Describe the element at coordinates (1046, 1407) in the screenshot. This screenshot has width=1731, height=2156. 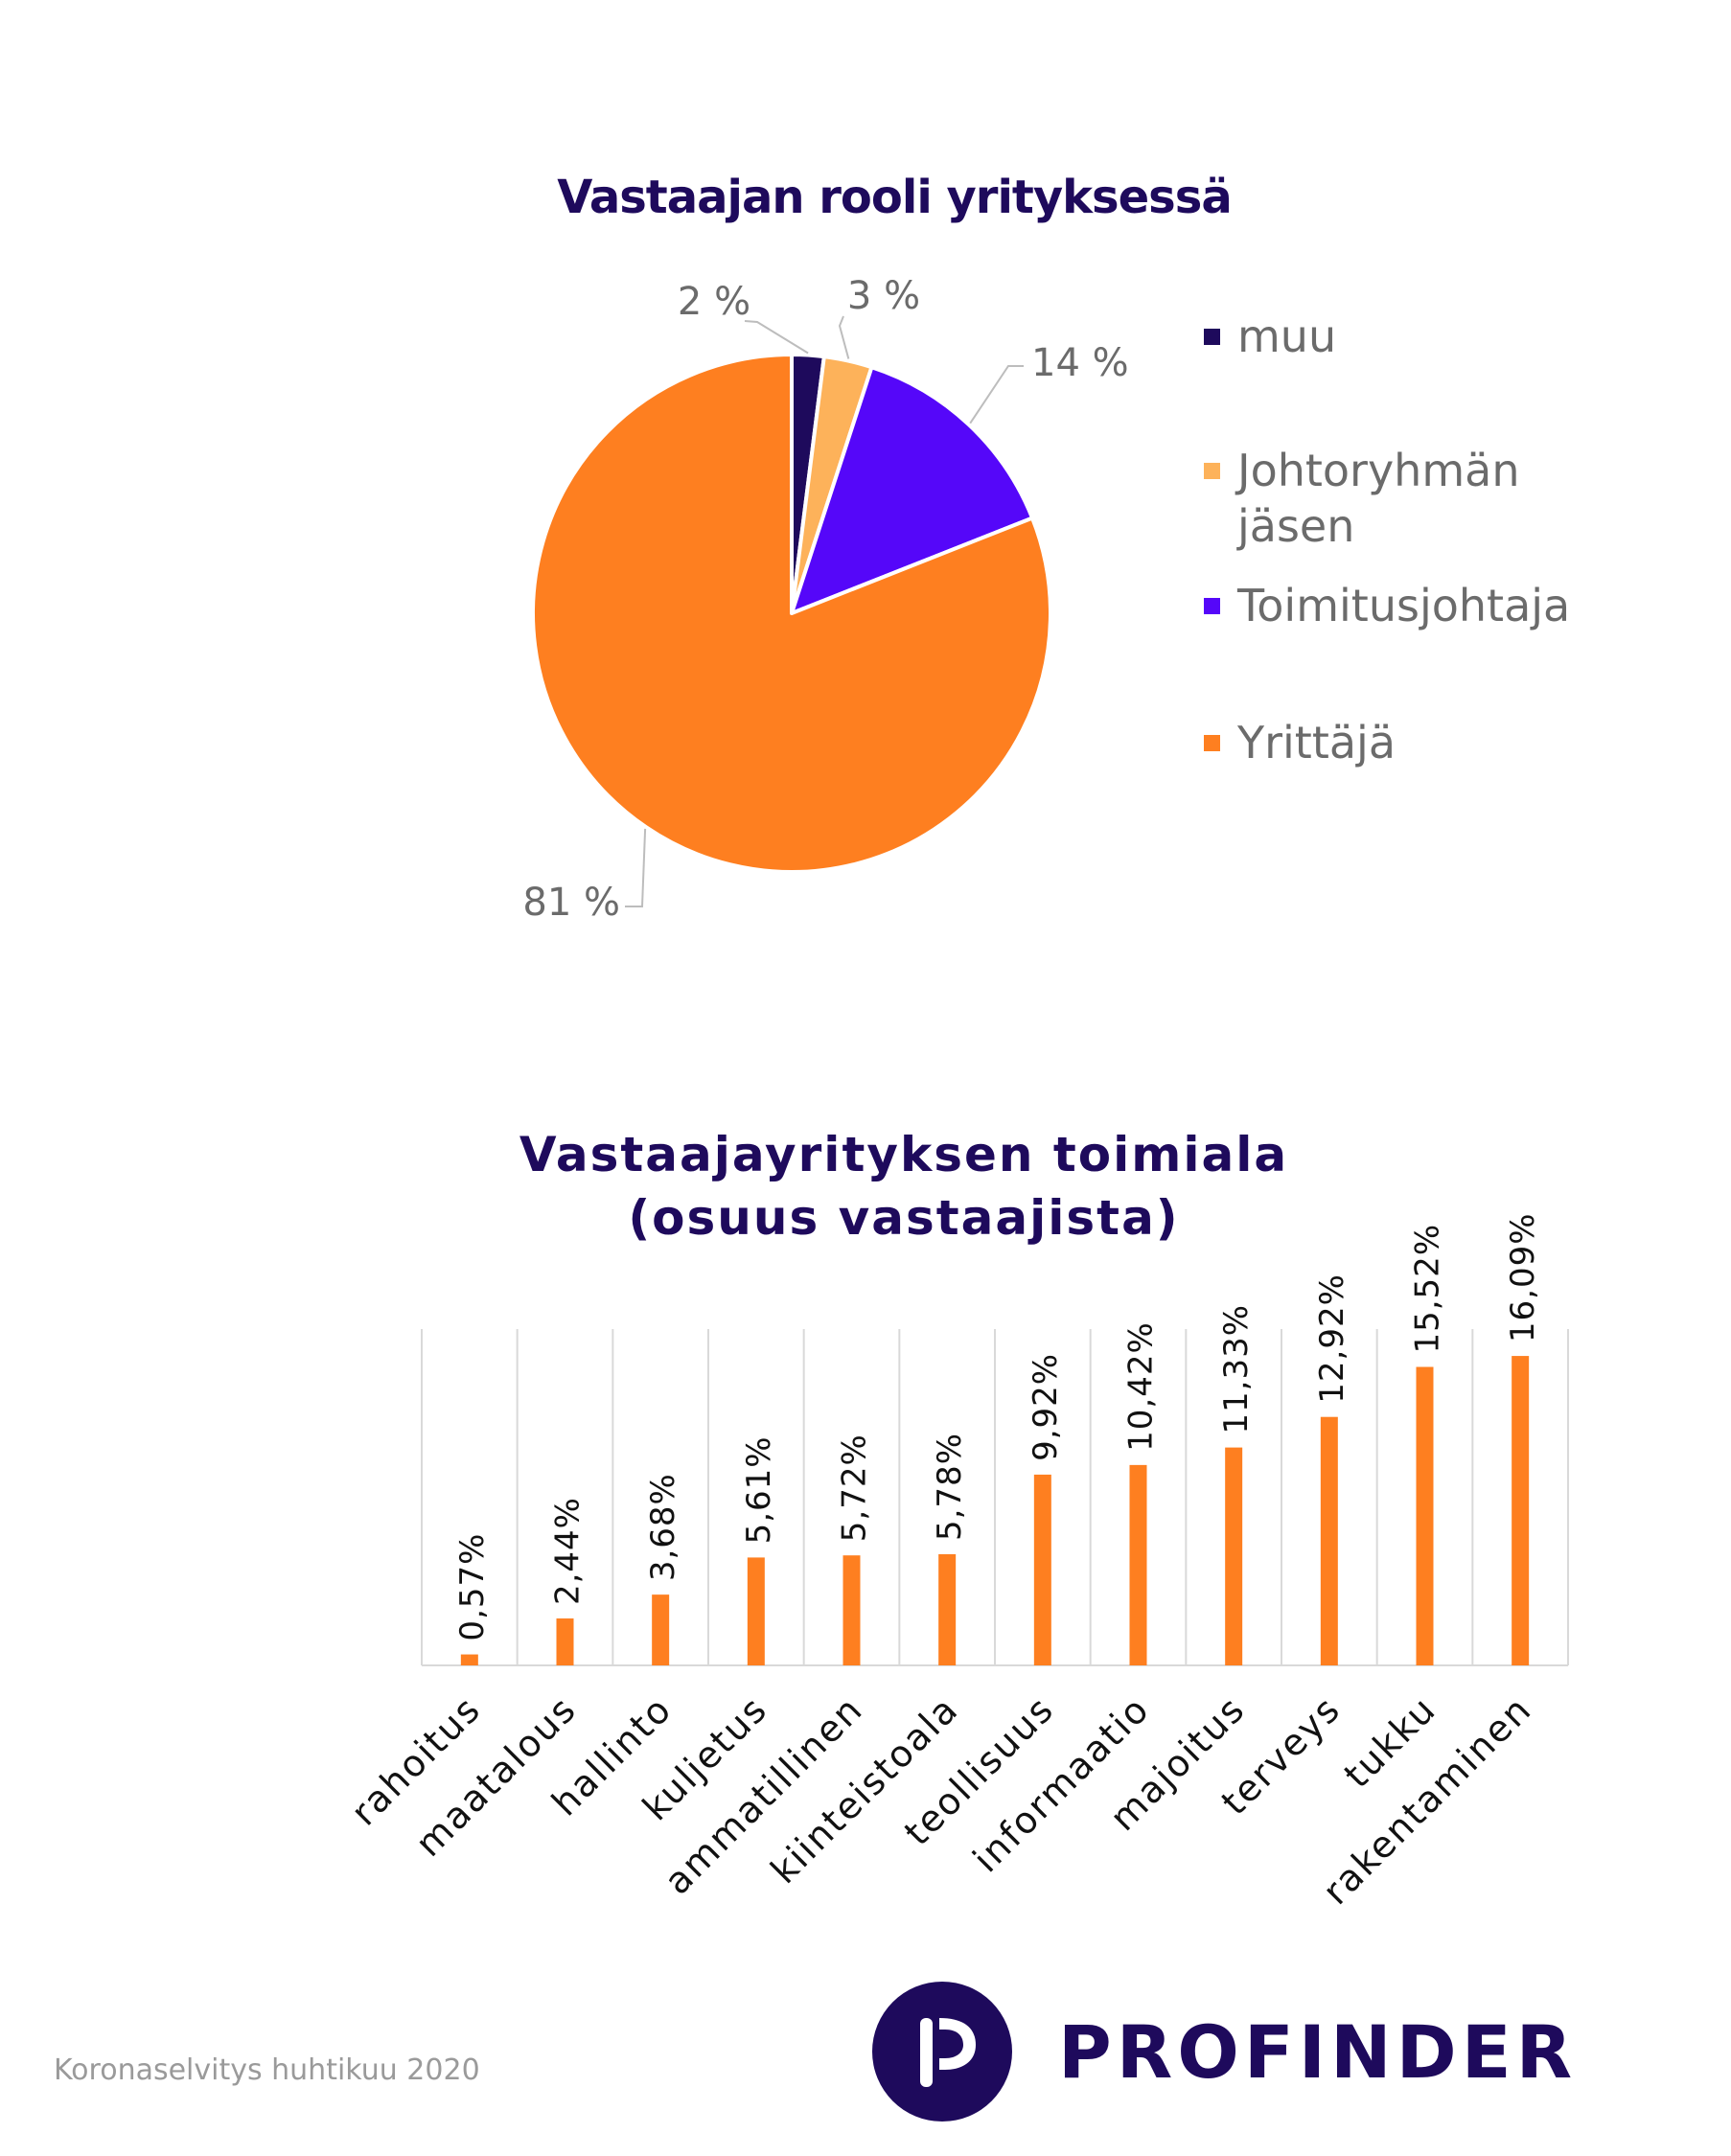
I see `bar-value-label: 9,92%` at that location.